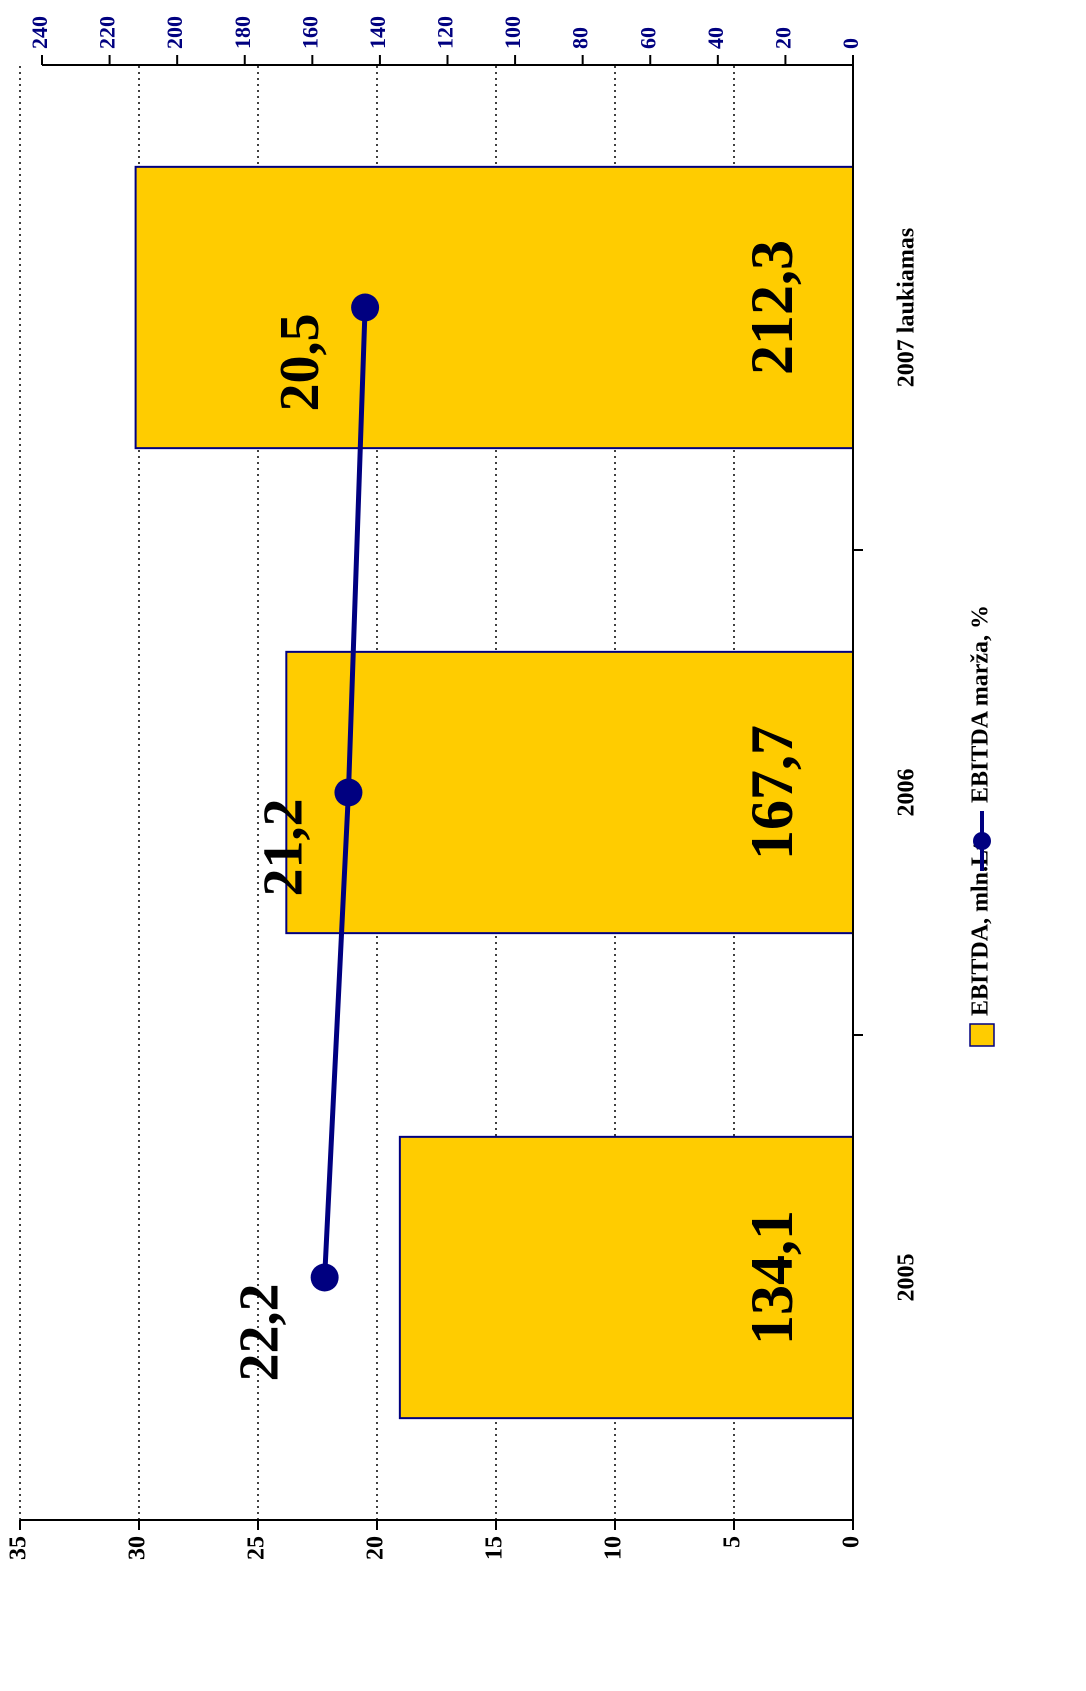 This screenshot has height=1691, width=1086. Describe the element at coordinates (138, 1548) in the screenshot. I see `y-tick-label: 30` at that location.